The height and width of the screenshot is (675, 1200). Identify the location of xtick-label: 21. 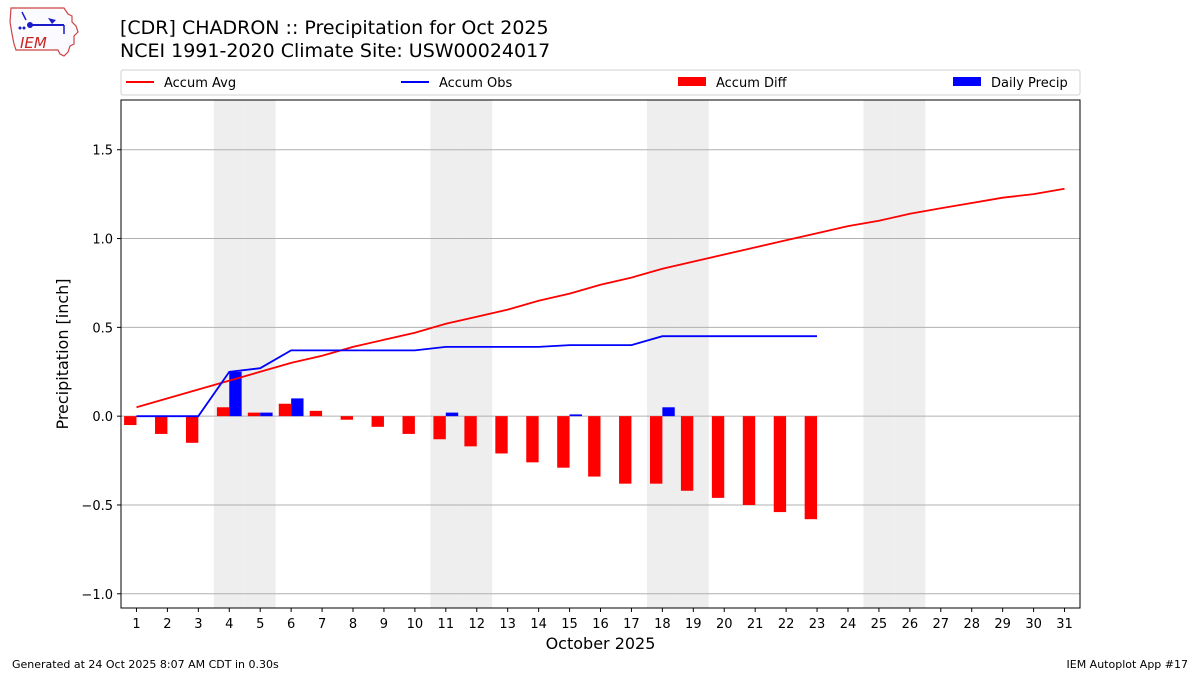
(755, 624).